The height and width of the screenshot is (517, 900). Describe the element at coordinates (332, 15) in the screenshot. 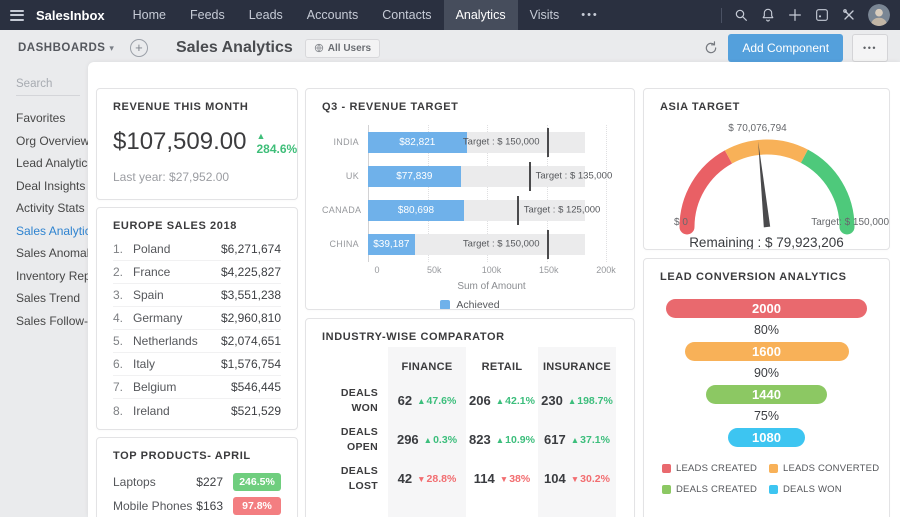

I see `nav-item-accounts: Accounts` at that location.